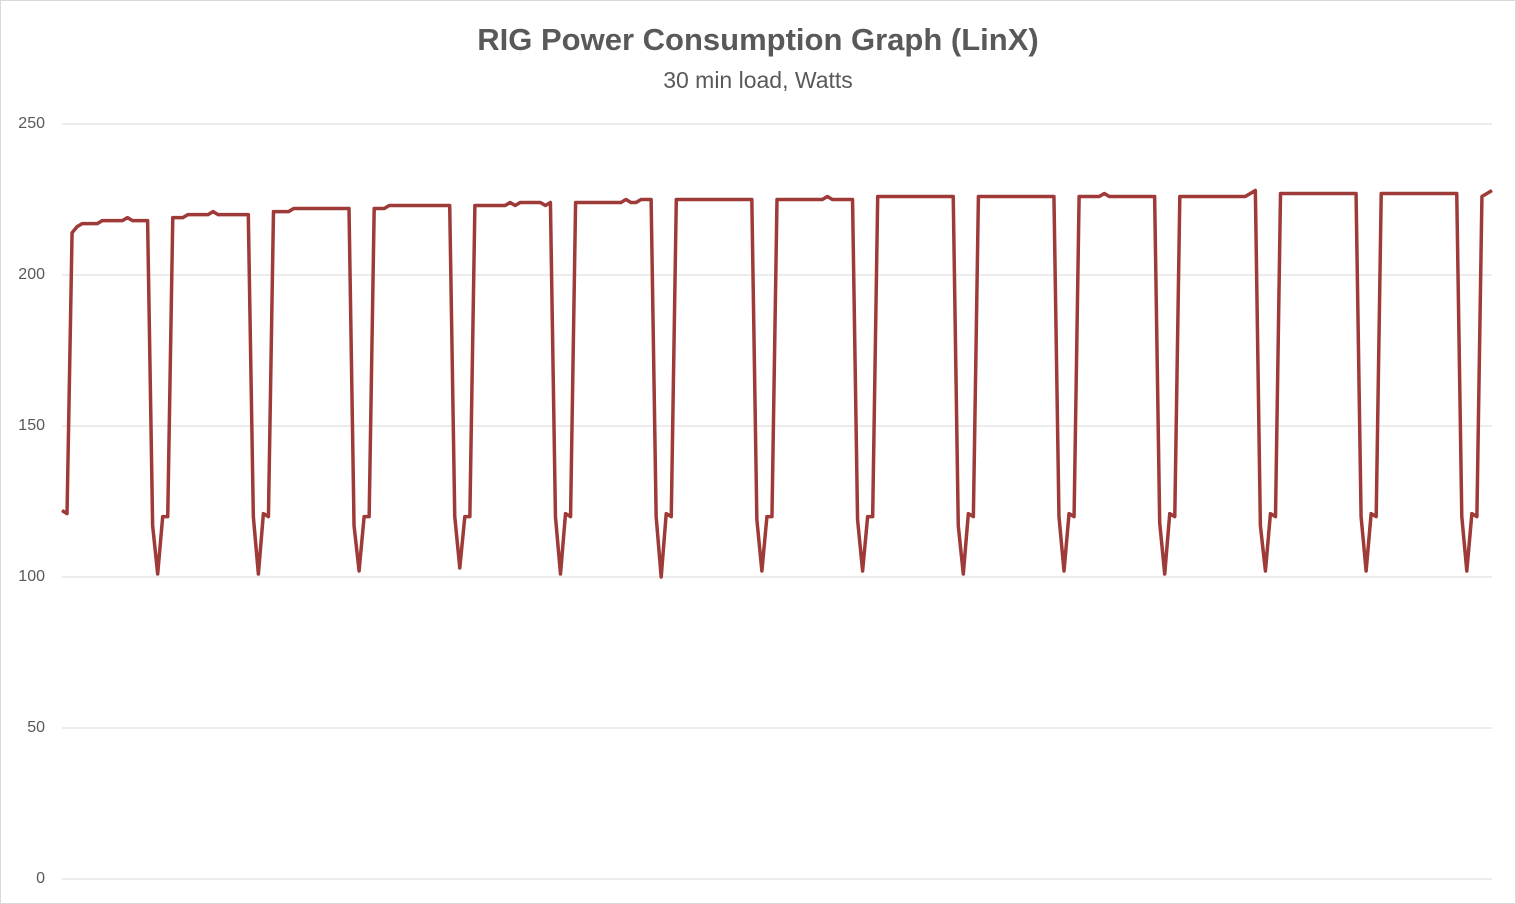 The image size is (1516, 904). Describe the element at coordinates (757, 39) in the screenshot. I see `chart-title: RIG Power Consumption Graph (LinX)` at that location.